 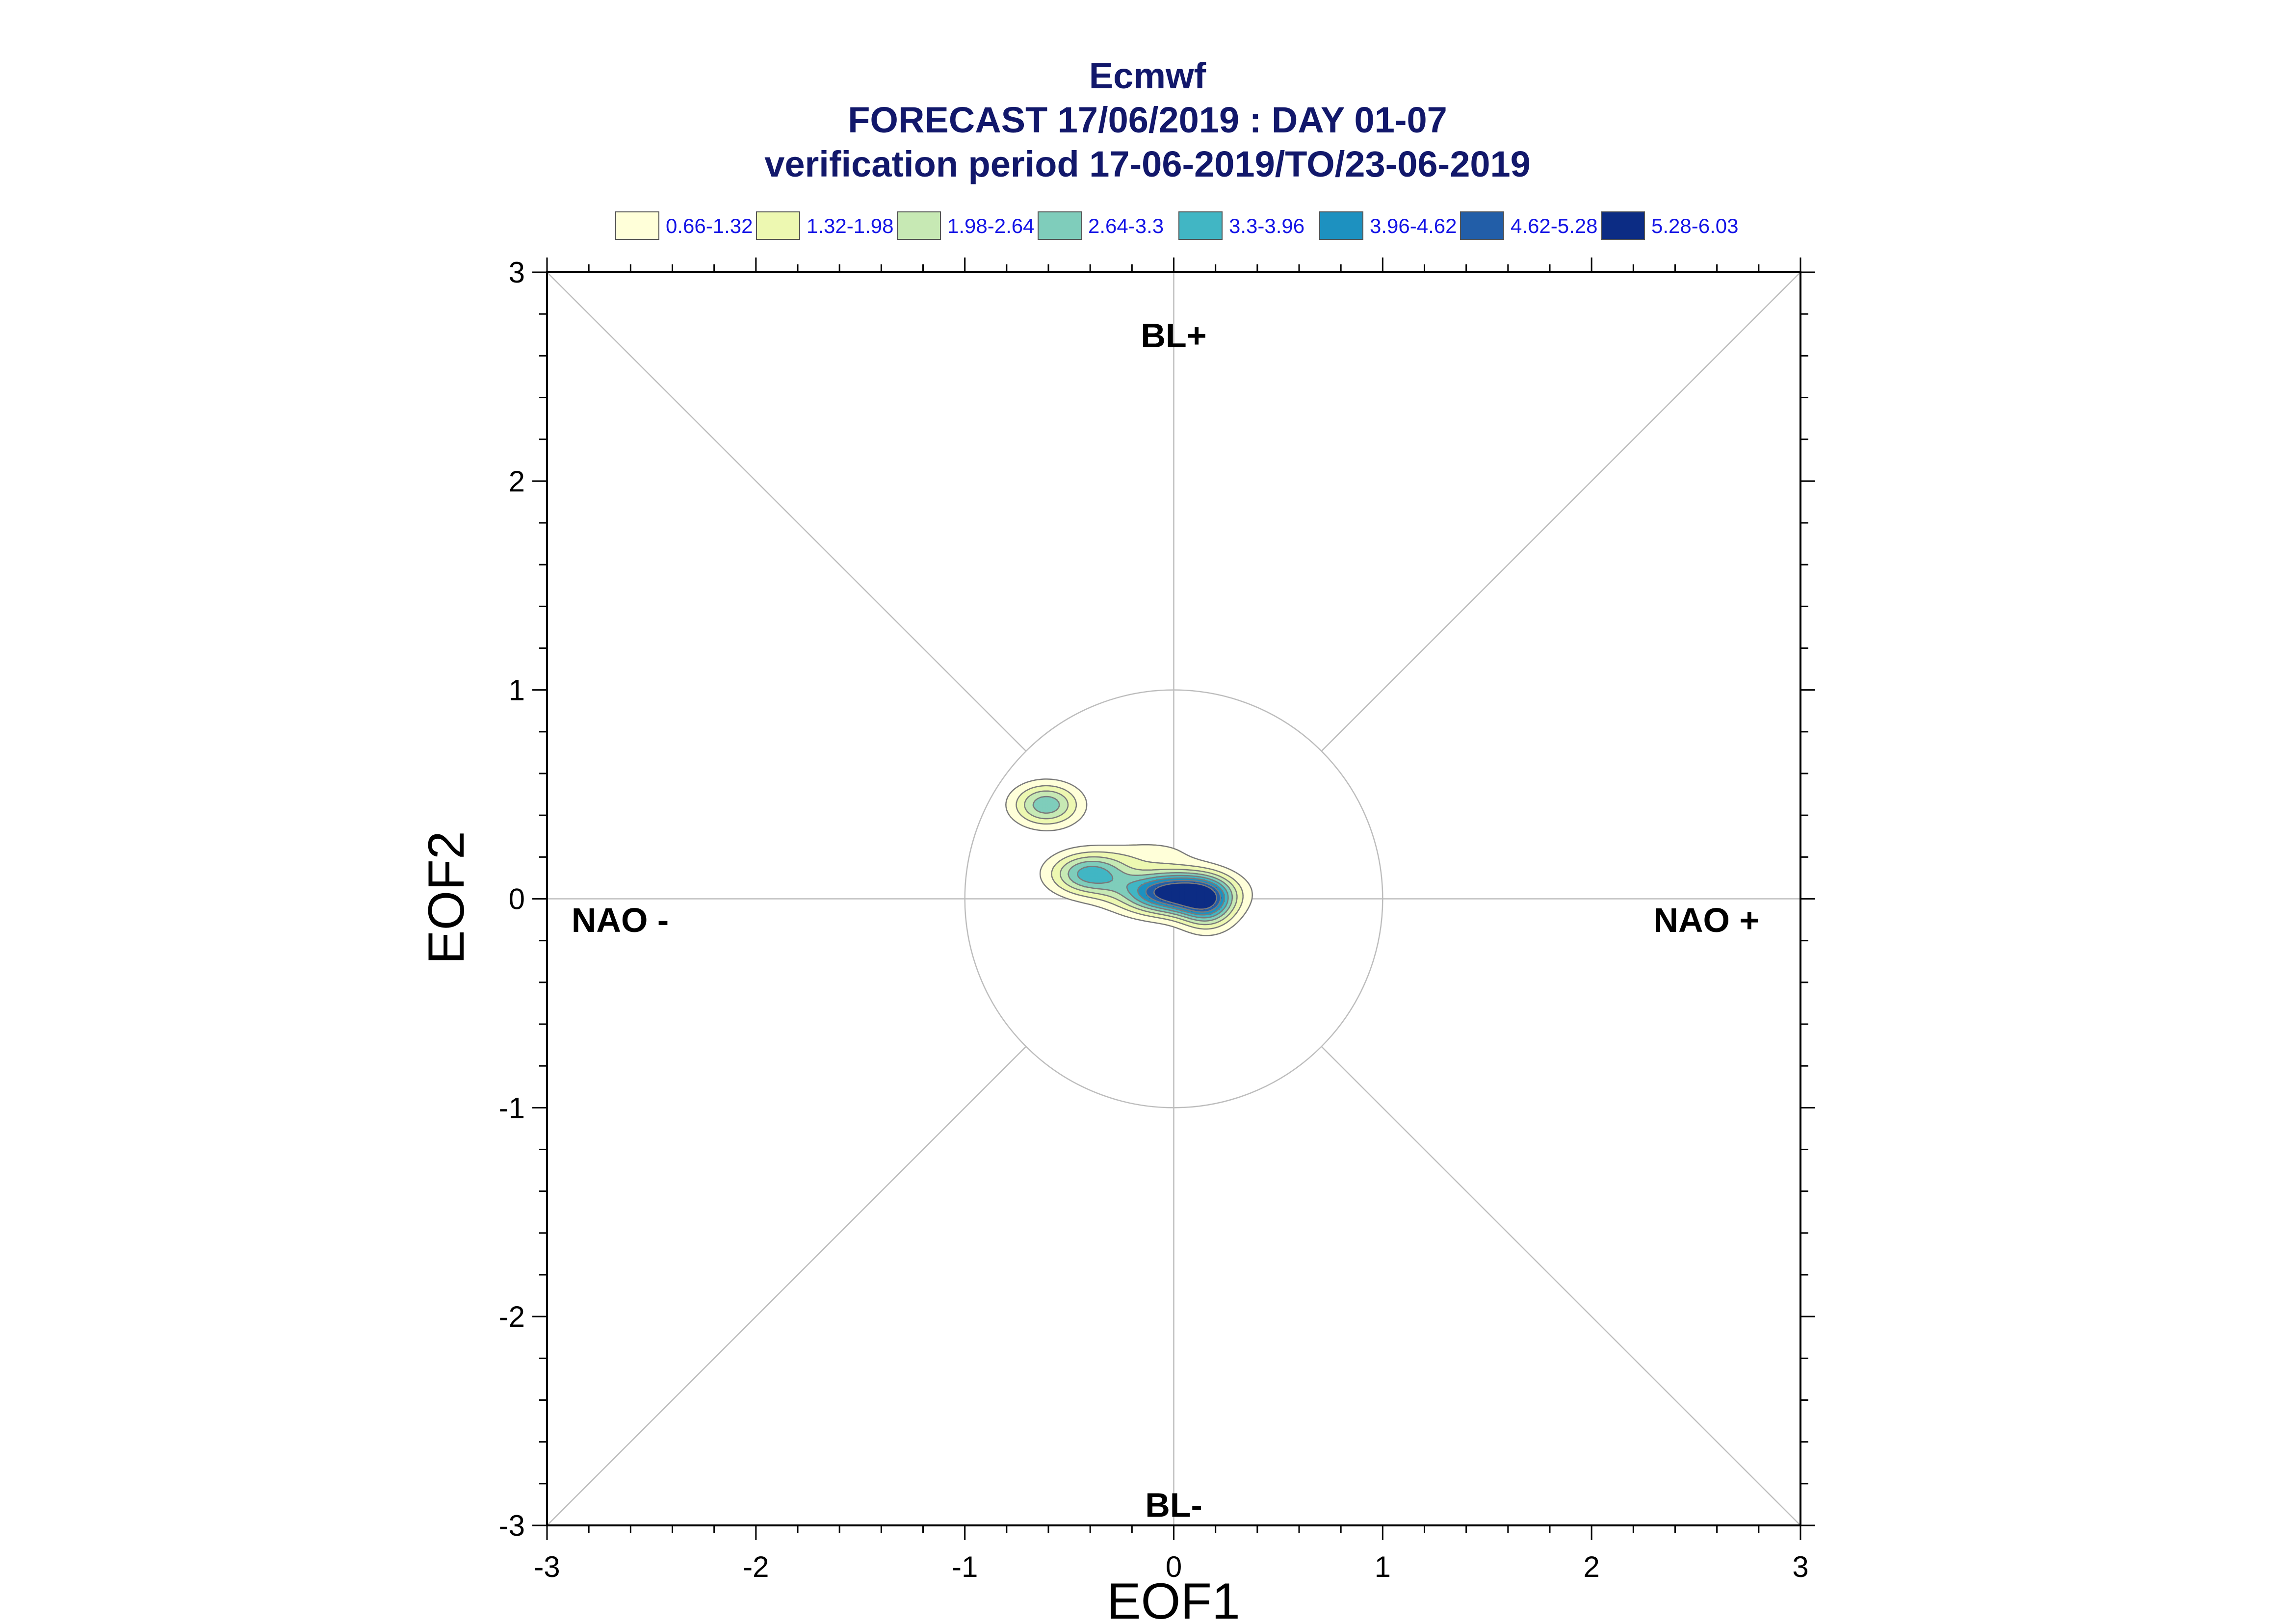 What do you see at coordinates (1266, 225) in the screenshot?
I see `legend-label-5: 3.3-3.96` at bounding box center [1266, 225].